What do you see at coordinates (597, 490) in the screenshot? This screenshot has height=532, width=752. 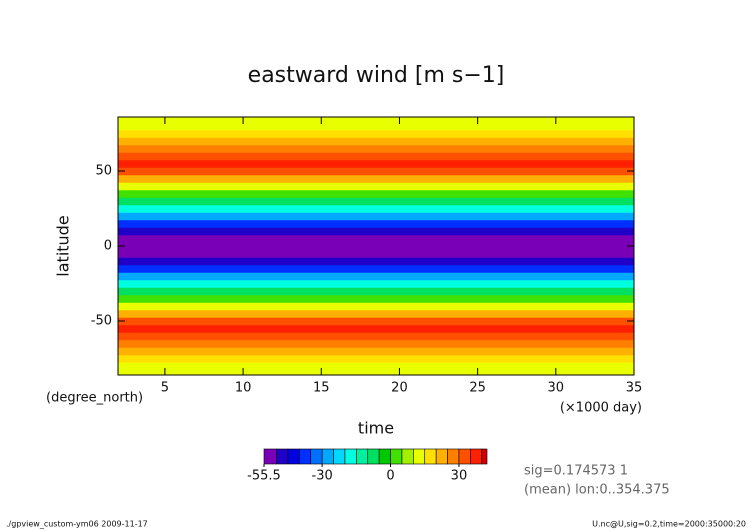 I see `annotation: (mean) lon:0..354.375` at bounding box center [597, 490].